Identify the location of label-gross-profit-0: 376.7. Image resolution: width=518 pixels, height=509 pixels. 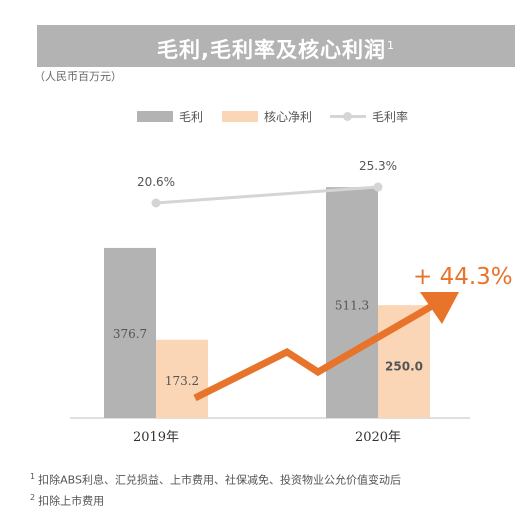
(130, 334).